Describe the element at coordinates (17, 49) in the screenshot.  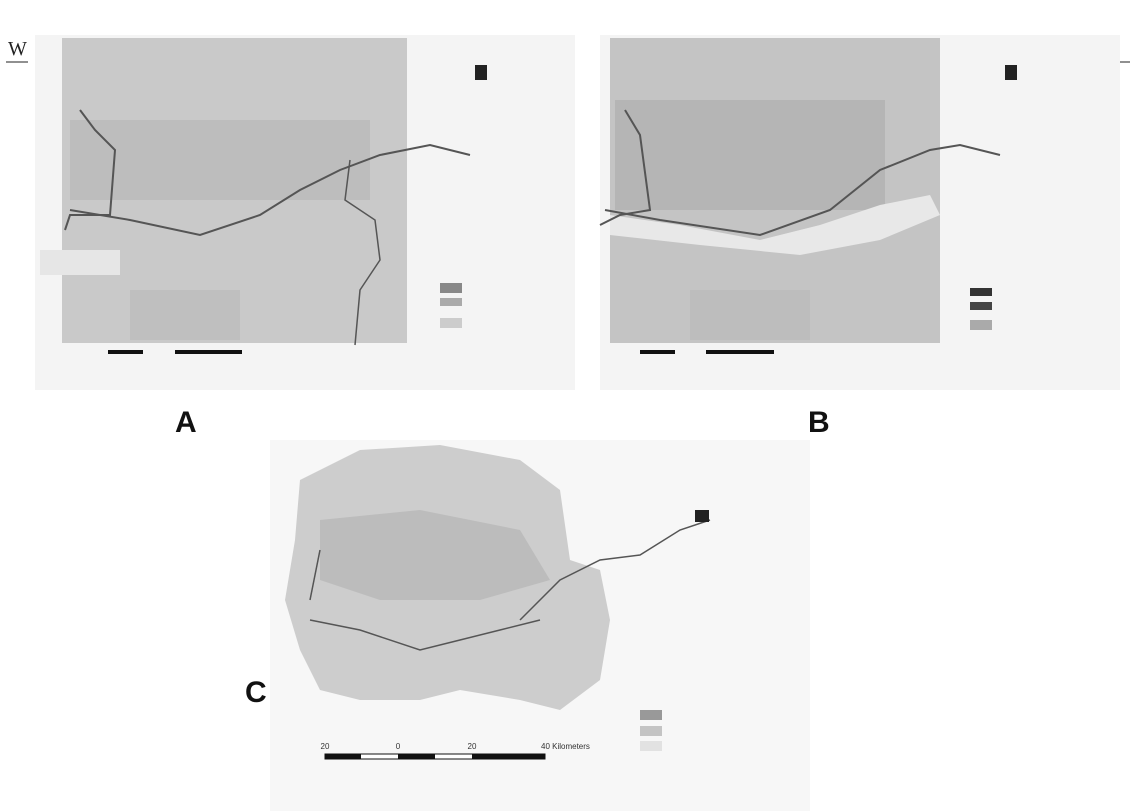
I see `corner-mark: W` at that location.